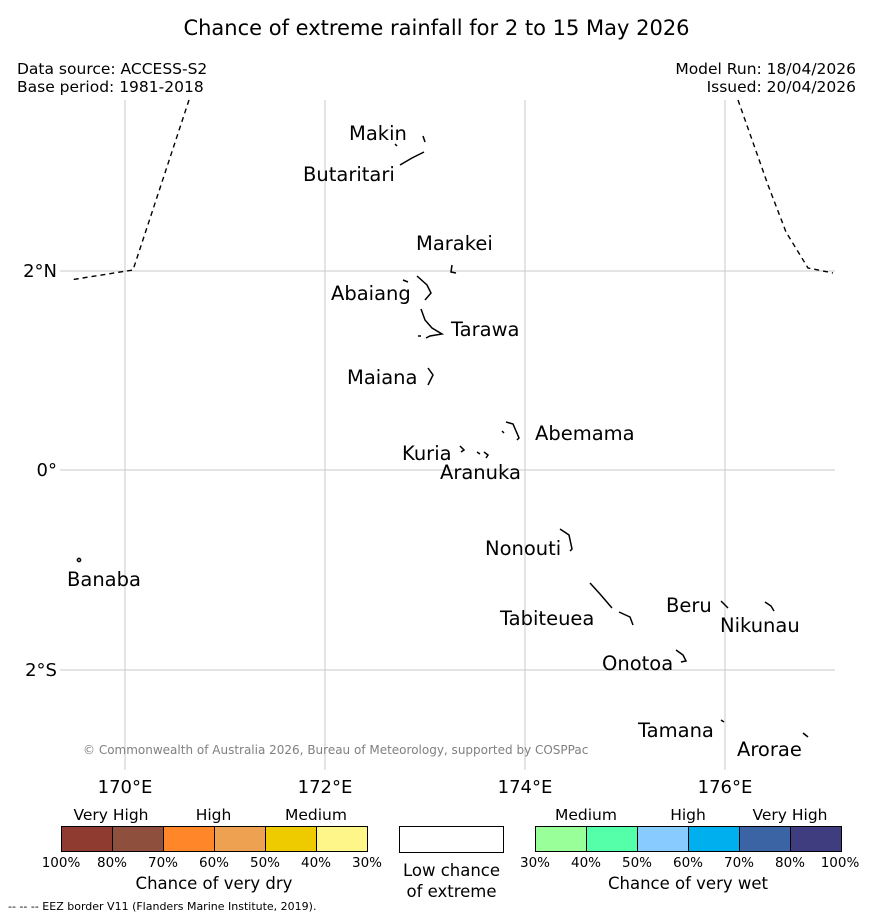  I want to click on dry-tick-50: 50%, so click(264, 863).